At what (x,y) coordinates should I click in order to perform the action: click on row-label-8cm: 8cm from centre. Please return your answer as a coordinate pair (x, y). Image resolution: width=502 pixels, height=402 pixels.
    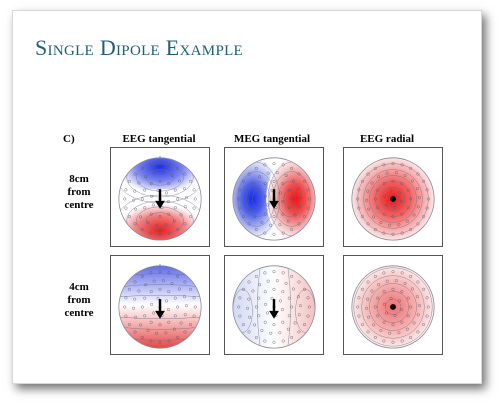
    Looking at the image, I should click on (79, 192).